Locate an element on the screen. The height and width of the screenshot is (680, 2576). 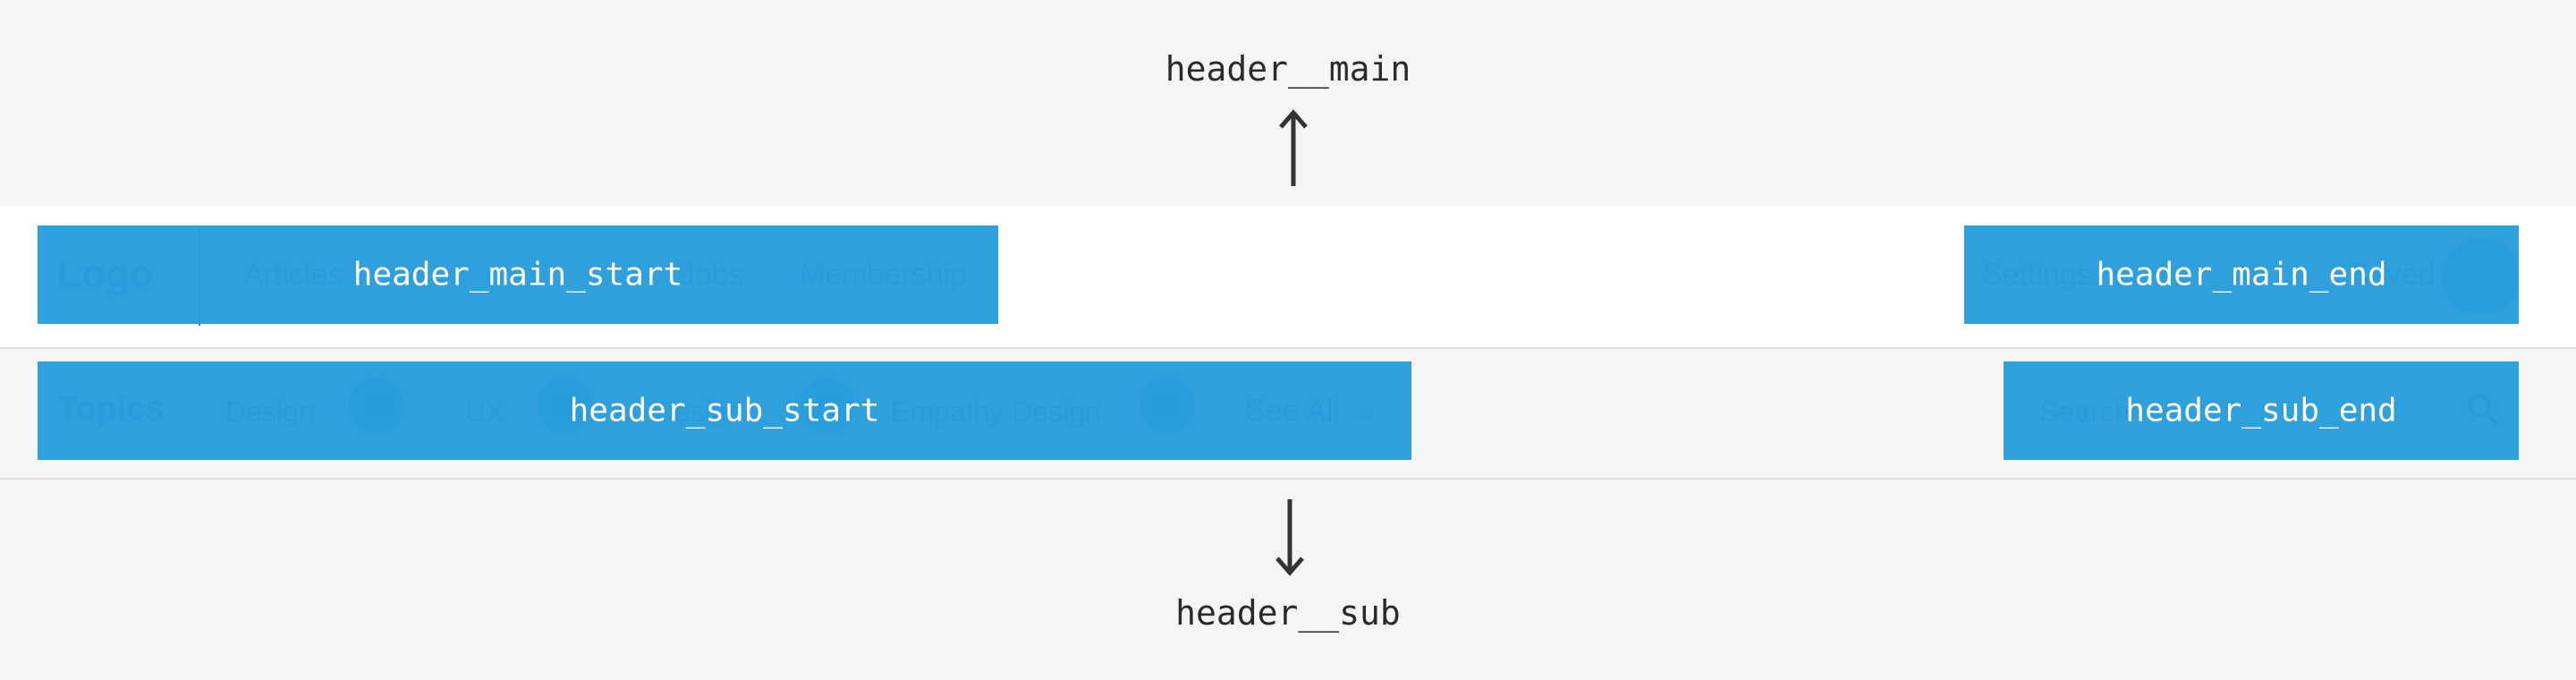
region-label: header_main_start is located at coordinates (517, 274).